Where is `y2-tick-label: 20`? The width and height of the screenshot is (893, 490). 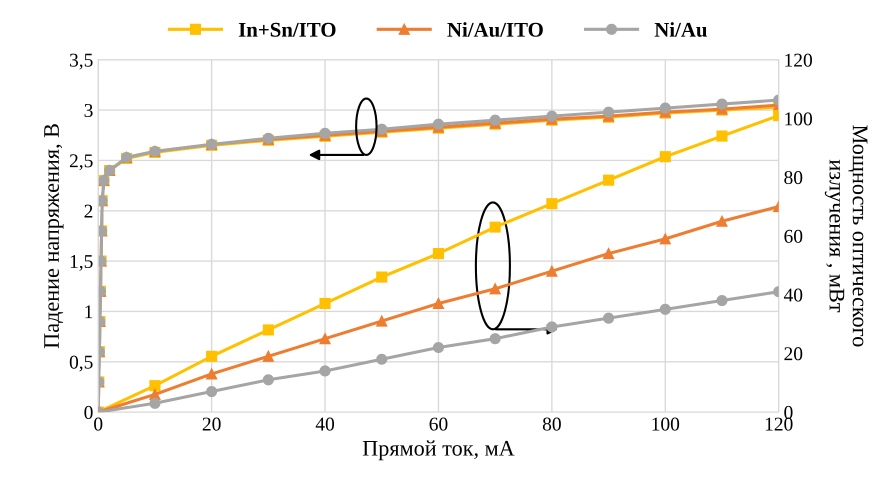
y2-tick-label: 20 is located at coordinates (793, 353).